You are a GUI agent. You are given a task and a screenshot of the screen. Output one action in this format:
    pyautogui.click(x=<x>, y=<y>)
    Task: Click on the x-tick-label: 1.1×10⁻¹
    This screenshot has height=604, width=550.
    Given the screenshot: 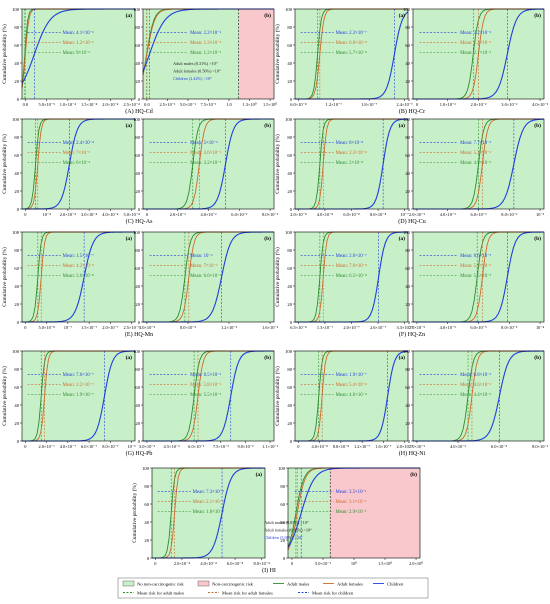 What is the action you would take?
    pyautogui.click(x=270, y=446)
    